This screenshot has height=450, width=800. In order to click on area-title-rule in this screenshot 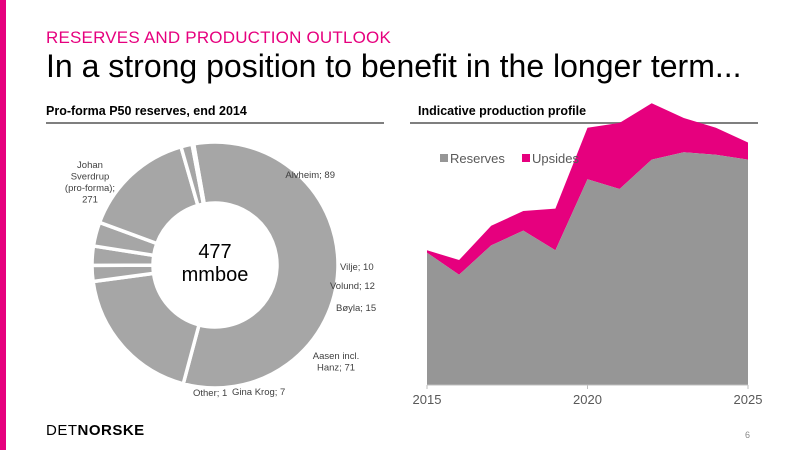, I will do `click(584, 123)`.